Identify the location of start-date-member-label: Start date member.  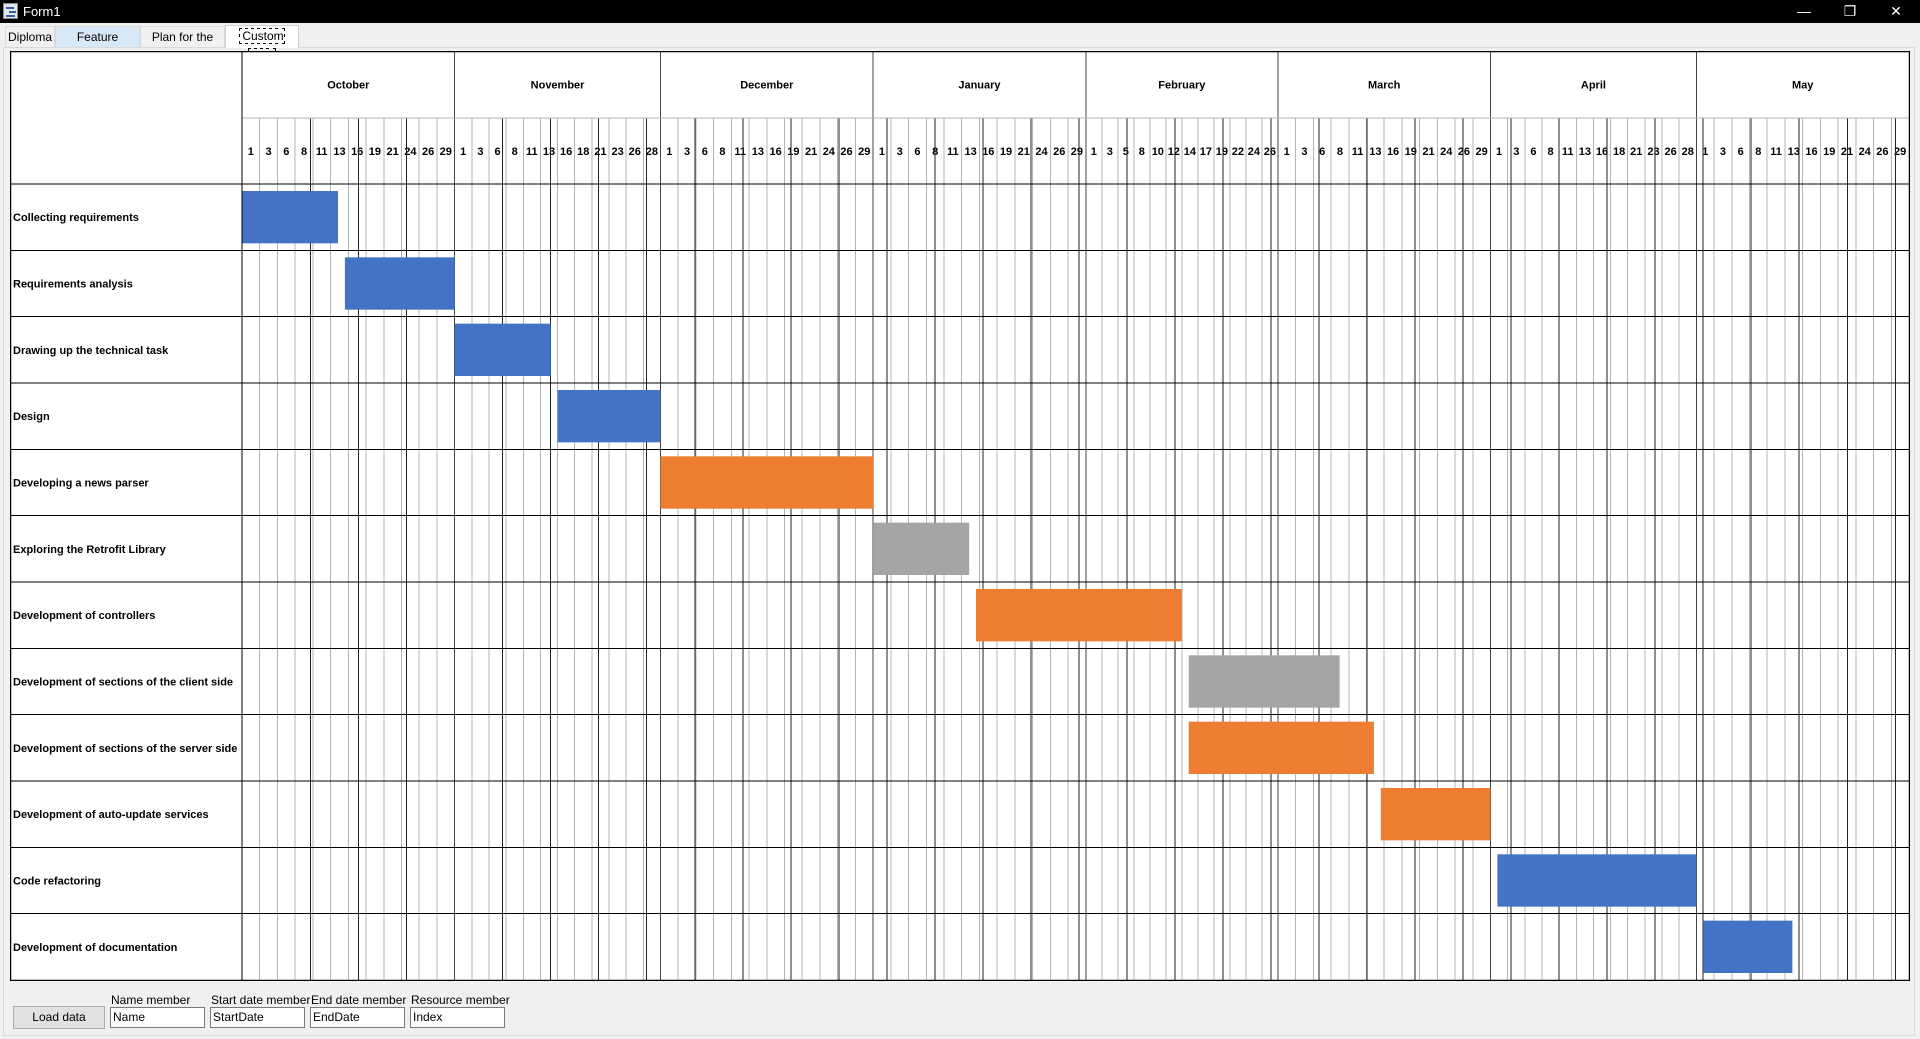
(261, 1000).